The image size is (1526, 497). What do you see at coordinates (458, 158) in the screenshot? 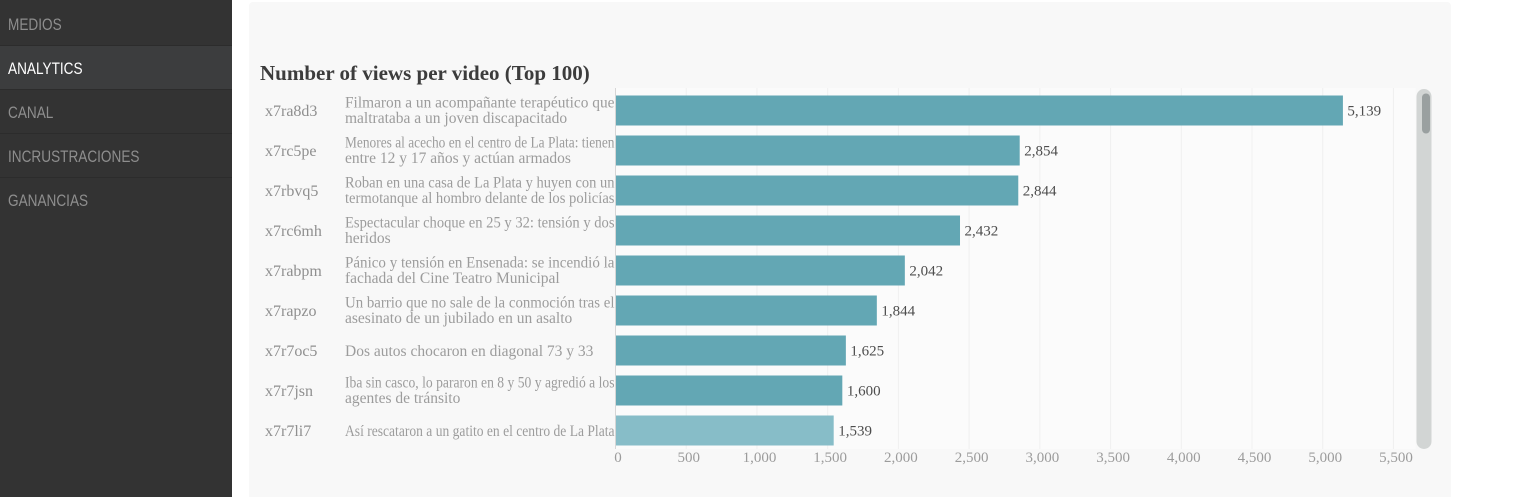
I see `svg-text:entre 12 y 17 años y actúan ar: entre 12 y 17 años y actúan armados` at bounding box center [458, 158].